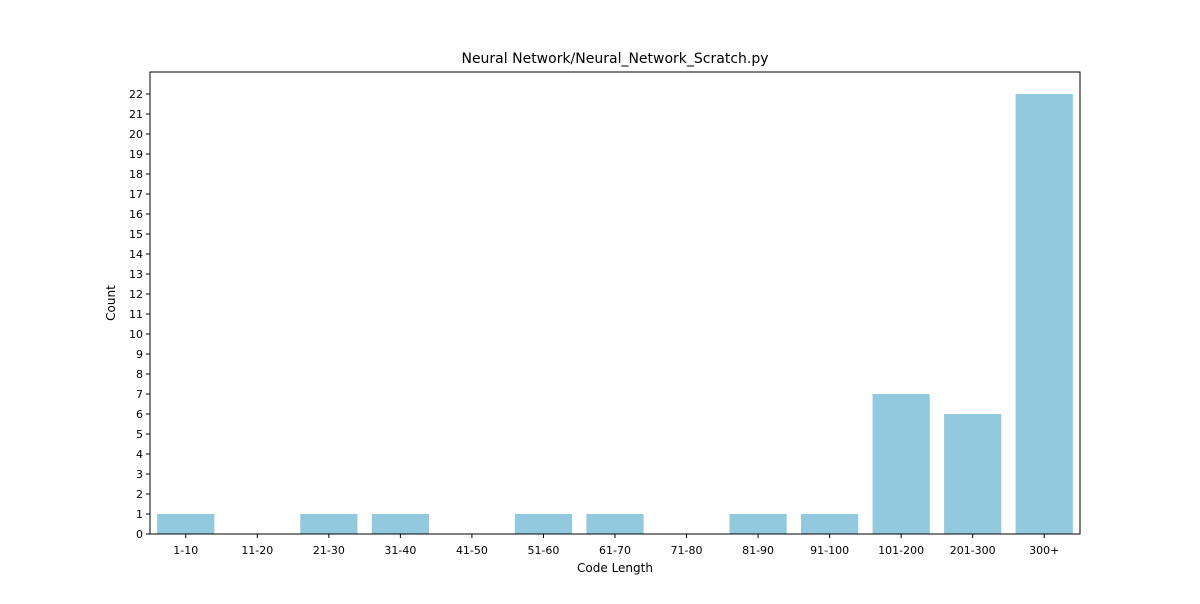 This screenshot has width=1200, height=604. I want to click on y-tick-label: 0, so click(139, 534).